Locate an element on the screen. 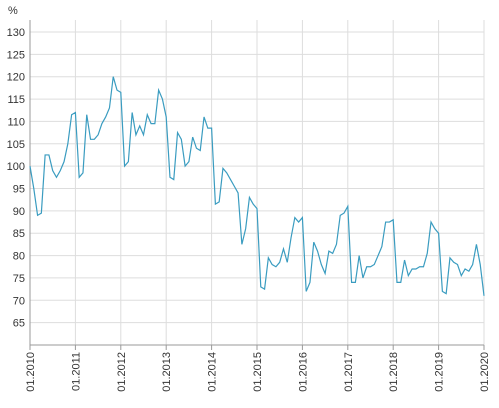  y-tick-label: 80 is located at coordinates (19, 257).